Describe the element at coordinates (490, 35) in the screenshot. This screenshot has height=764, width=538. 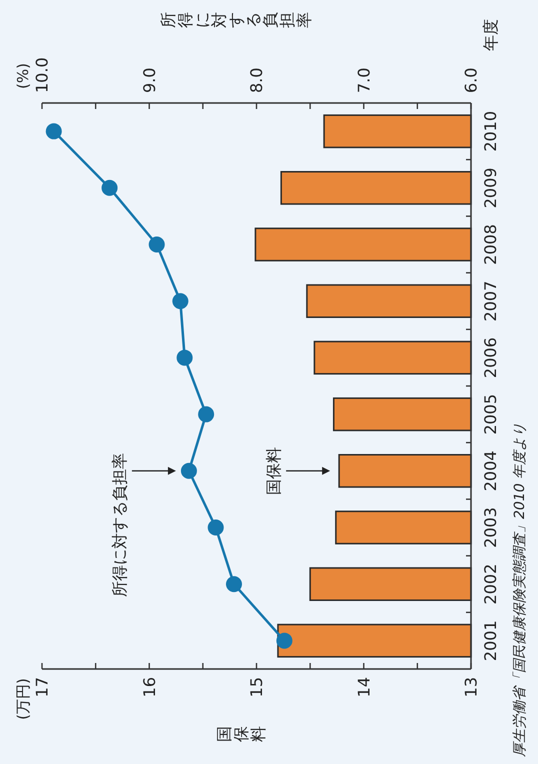
I see `y-axis-title: 年度` at that location.